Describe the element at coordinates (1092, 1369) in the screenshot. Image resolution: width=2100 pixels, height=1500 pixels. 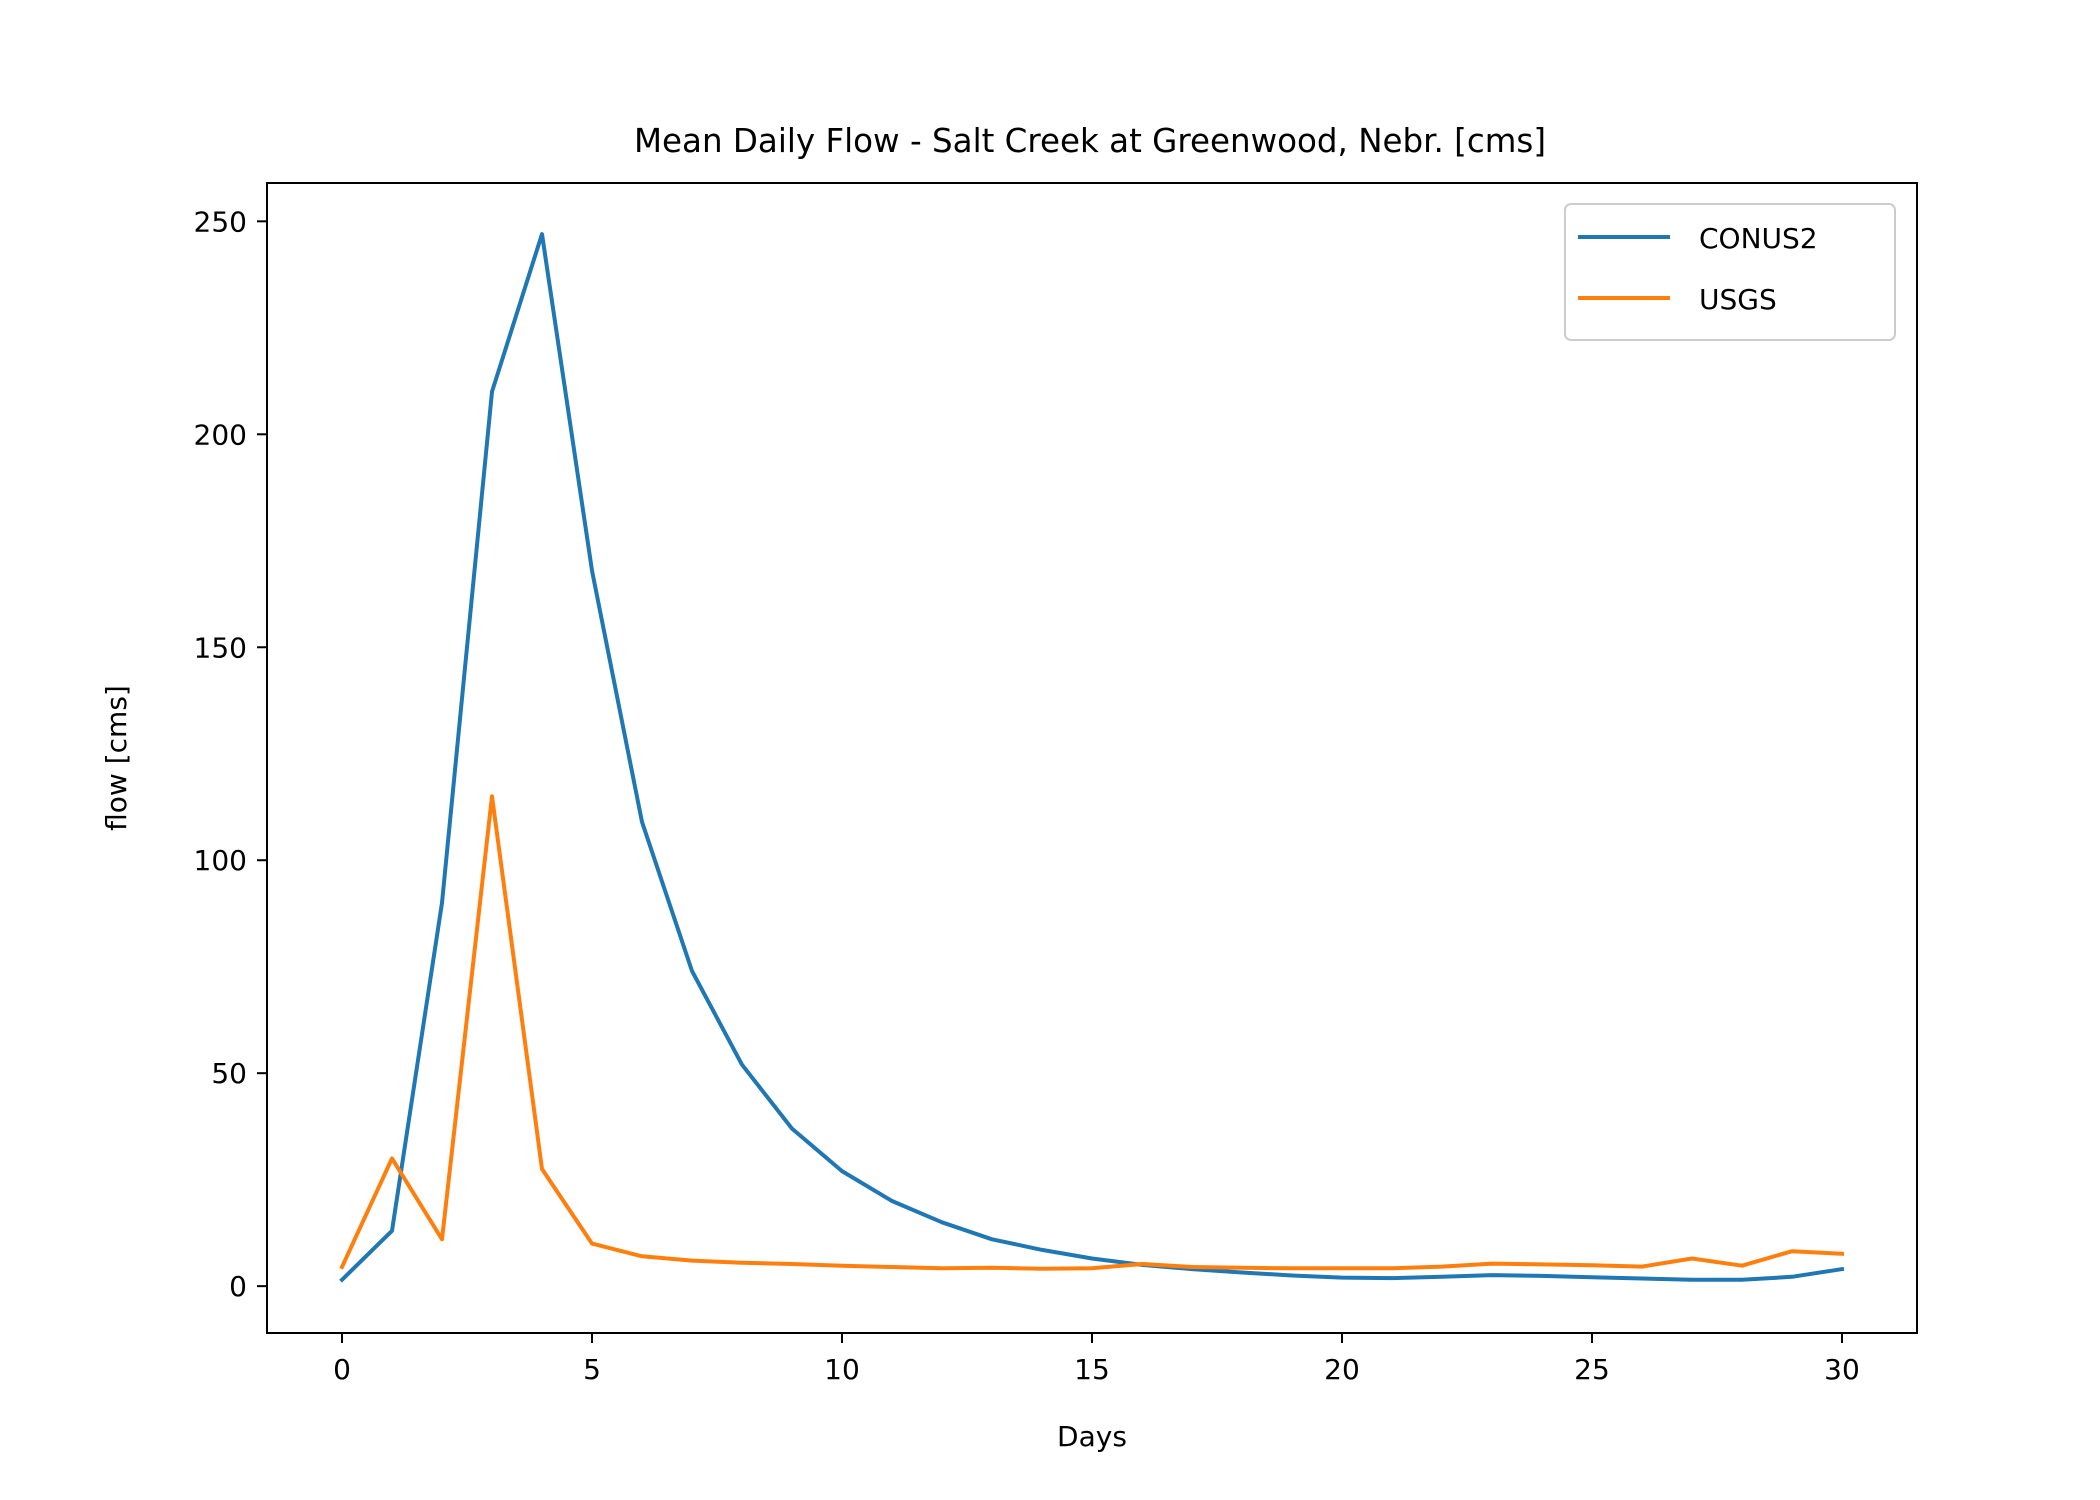
I see `x-tick-label: 15` at that location.